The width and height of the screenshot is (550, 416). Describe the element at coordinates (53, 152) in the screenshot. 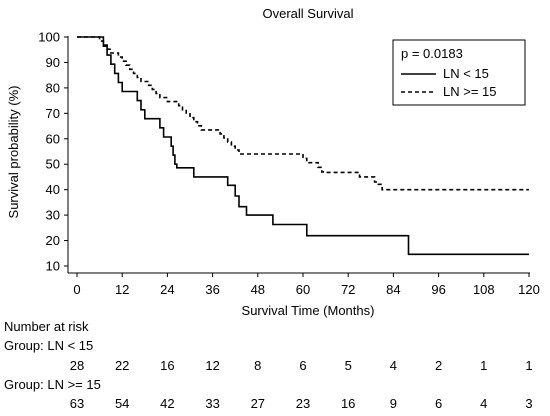

I see `y-ticks: 10 20 30 40 50 60 70 80 90 100` at that location.